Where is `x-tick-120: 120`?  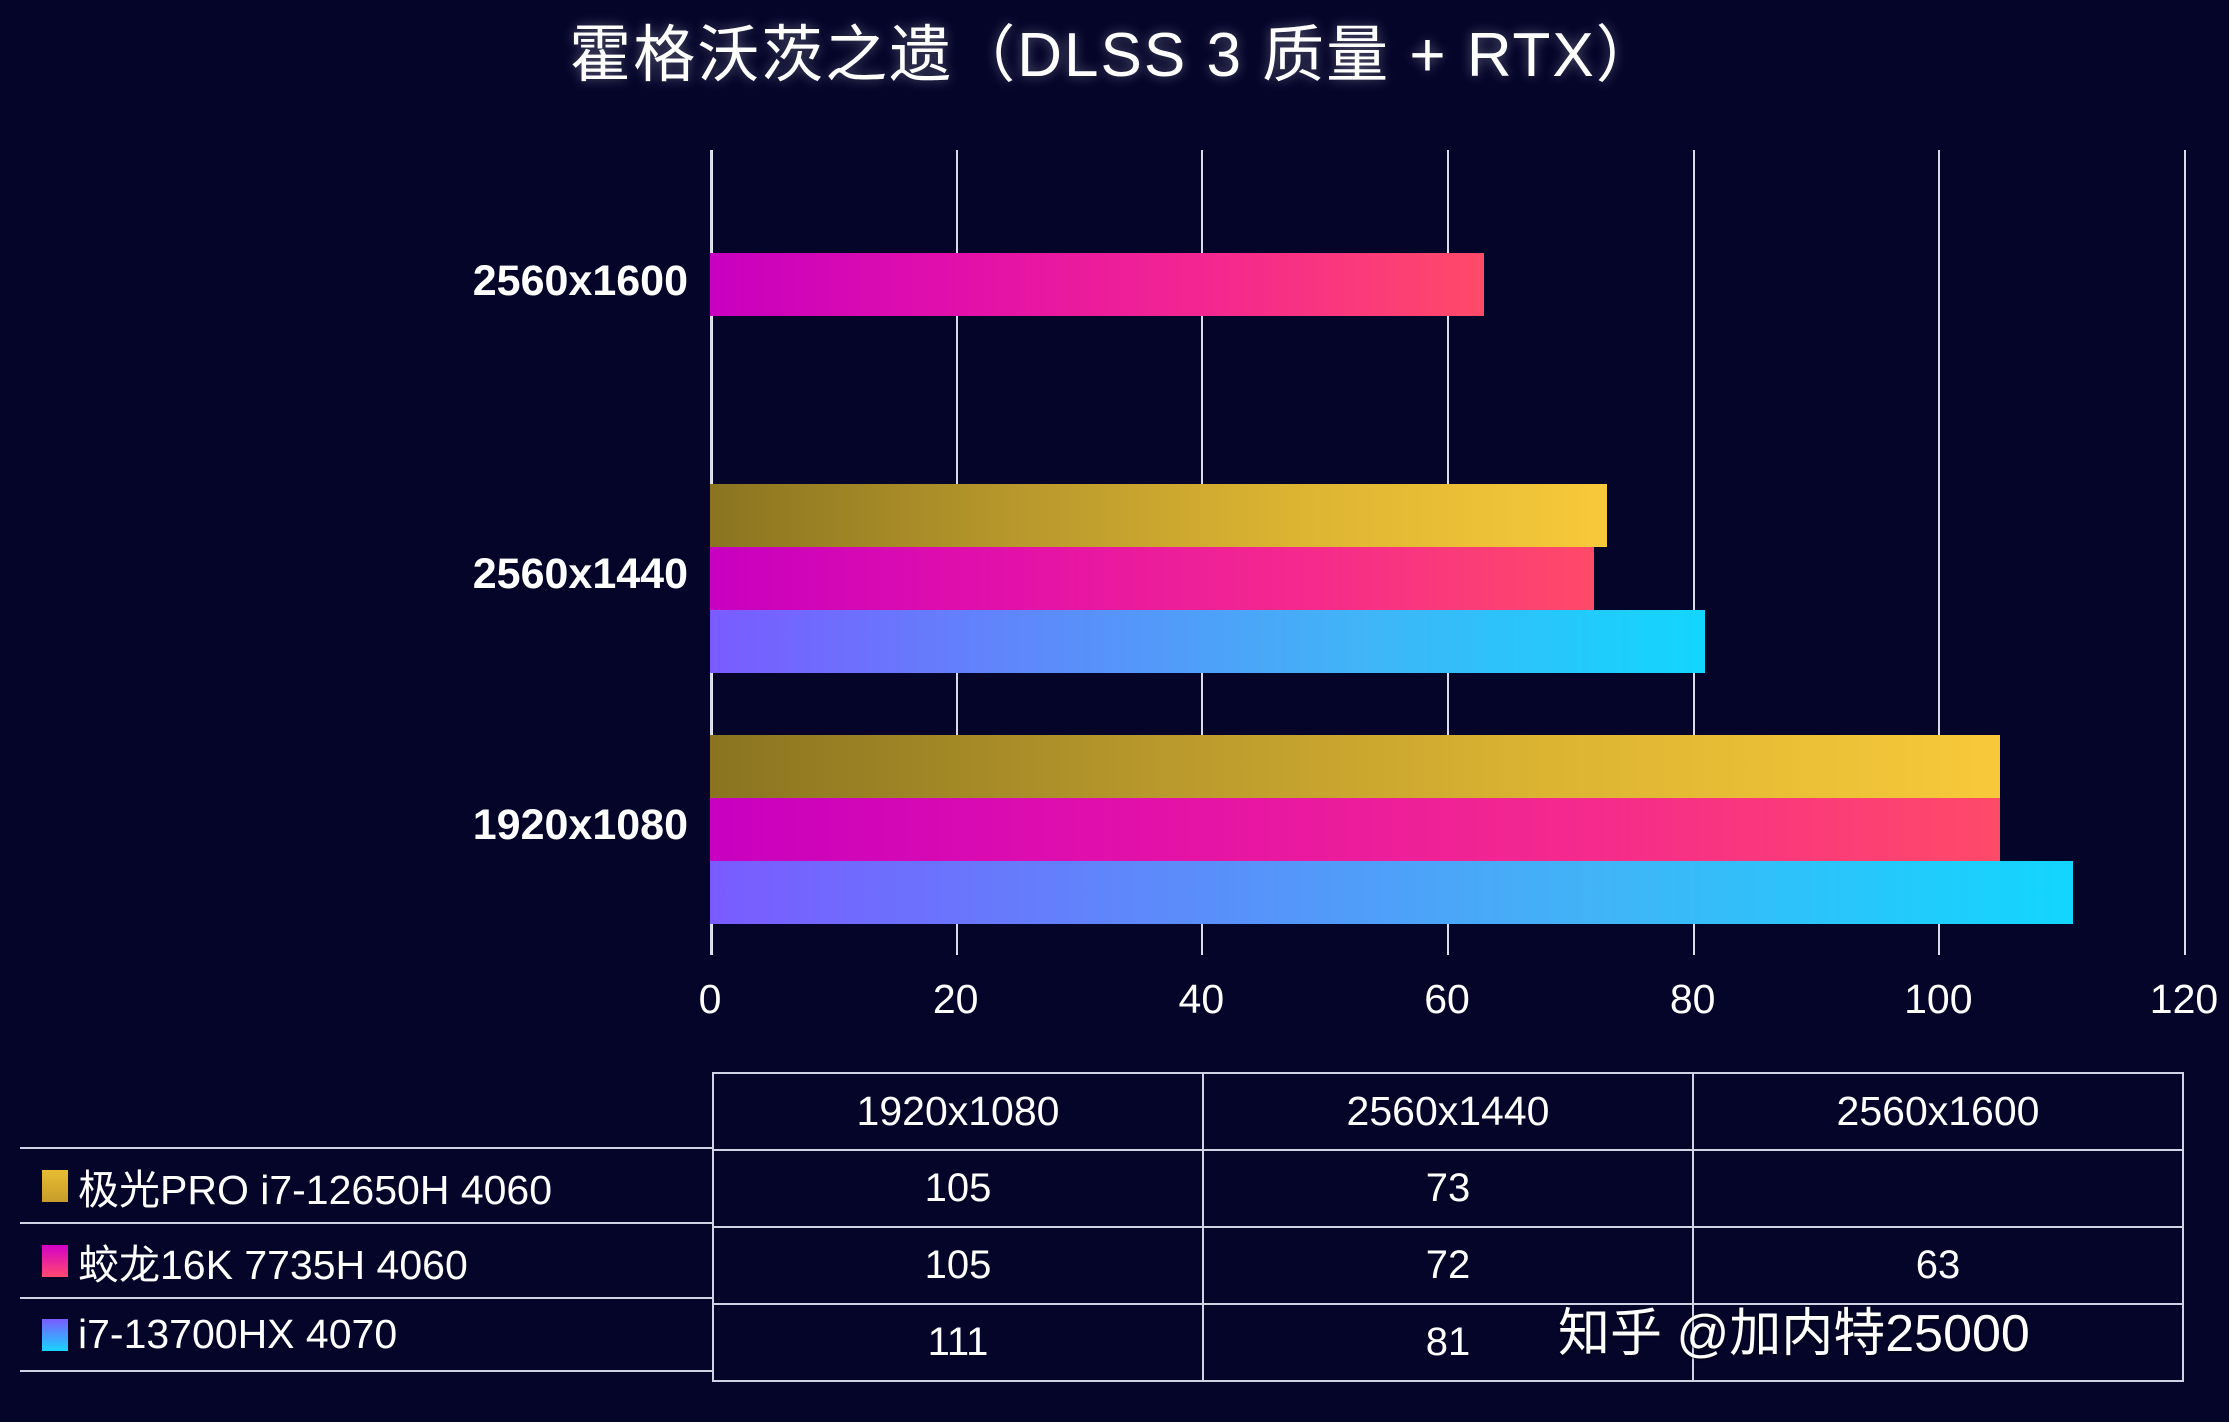 x-tick-120: 120 is located at coordinates (2184, 999).